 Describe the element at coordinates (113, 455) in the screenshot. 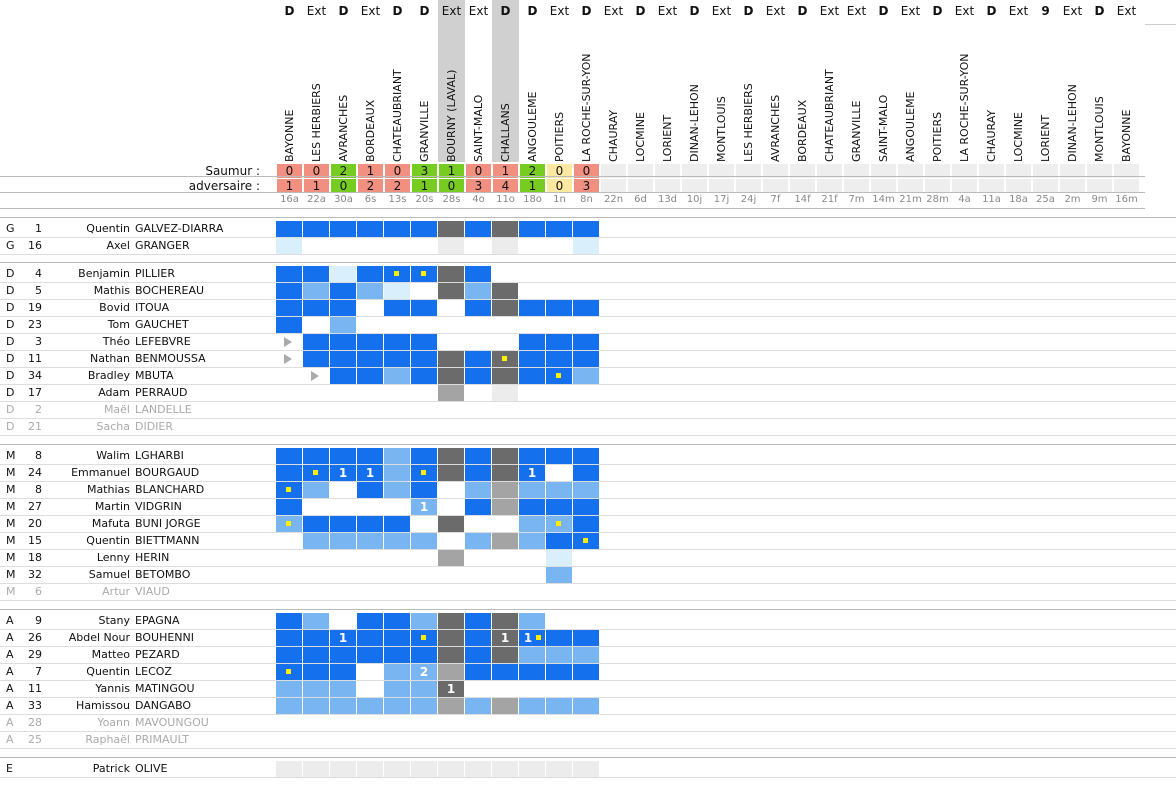

I see `player-first-name: Walim` at that location.